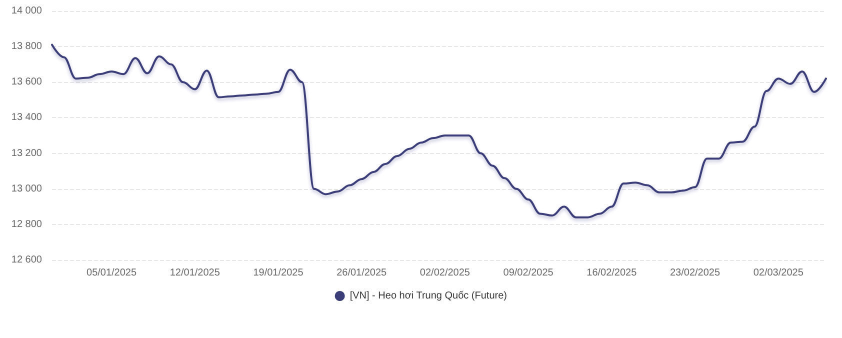 The image size is (842, 338). What do you see at coordinates (695, 273) in the screenshot?
I see `x-tick-label: 23/02/2025` at bounding box center [695, 273].